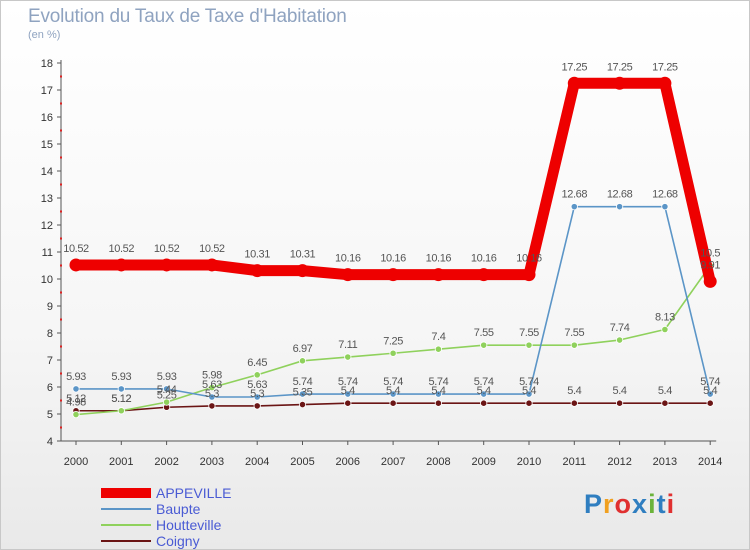 The height and width of the screenshot is (550, 750). I want to click on data-label-appeville: 10.31, so click(303, 255).